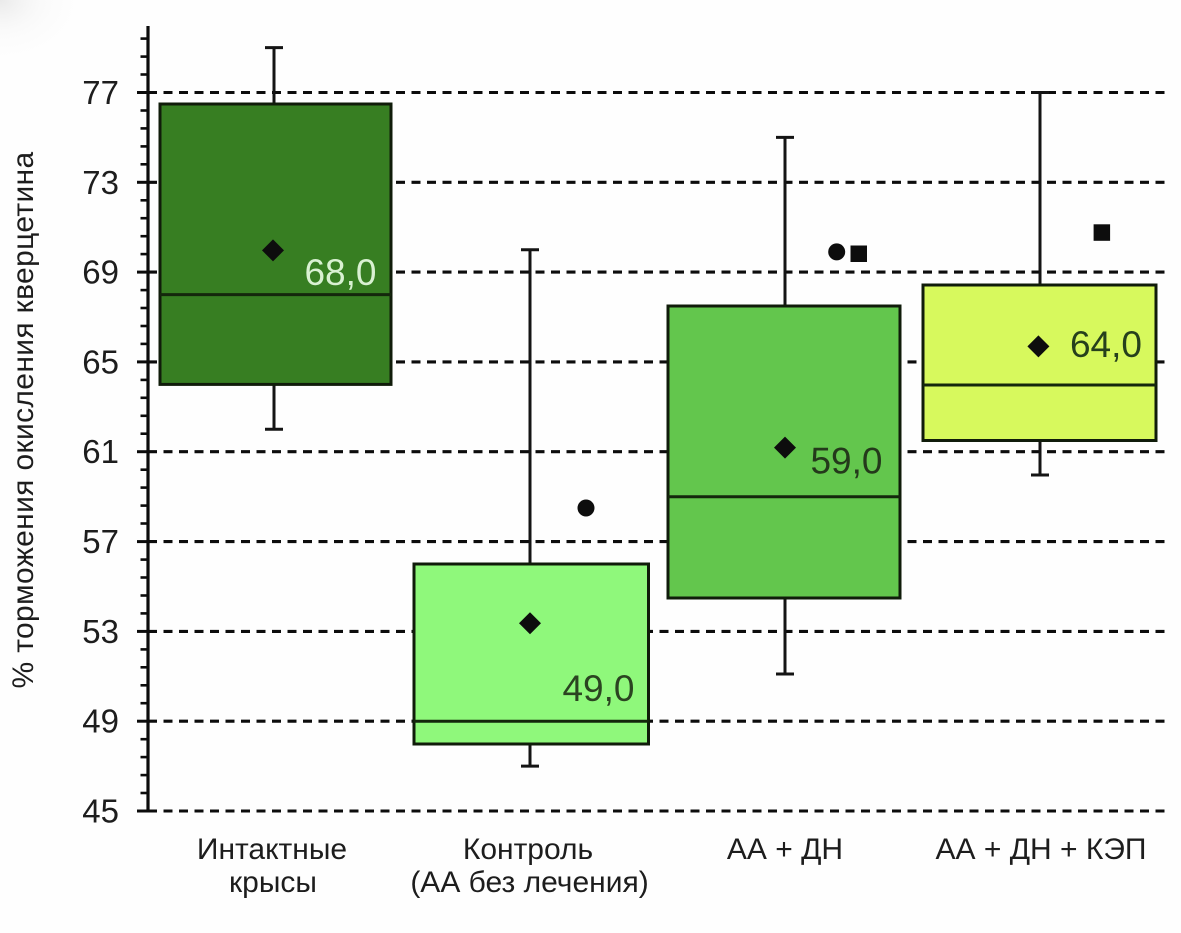 The height and width of the screenshot is (933, 1181). What do you see at coordinates (100, 92) in the screenshot?
I see `svg-text: 77` at bounding box center [100, 92].